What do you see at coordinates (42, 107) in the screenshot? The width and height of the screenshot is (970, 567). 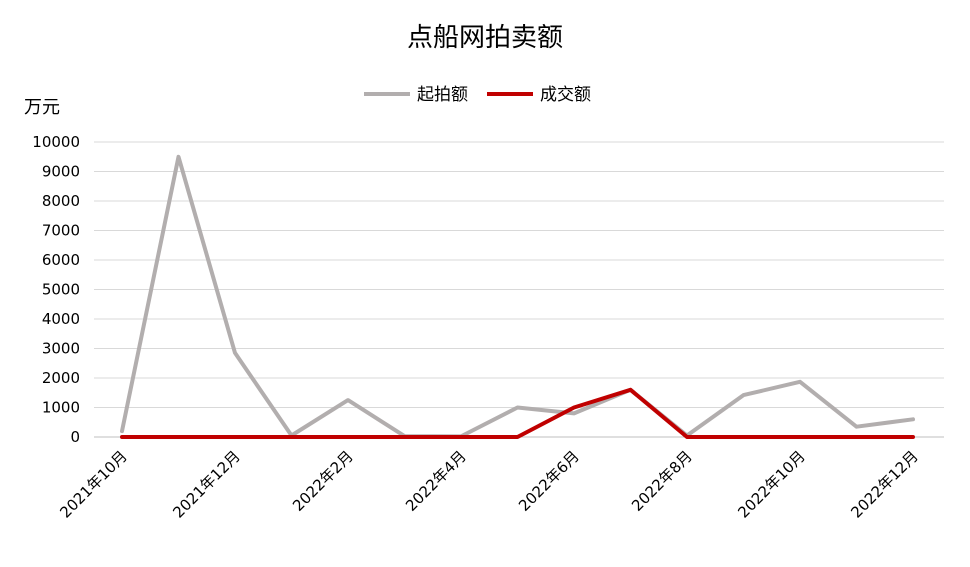 I see `y-axis-unit: 万元` at bounding box center [42, 107].